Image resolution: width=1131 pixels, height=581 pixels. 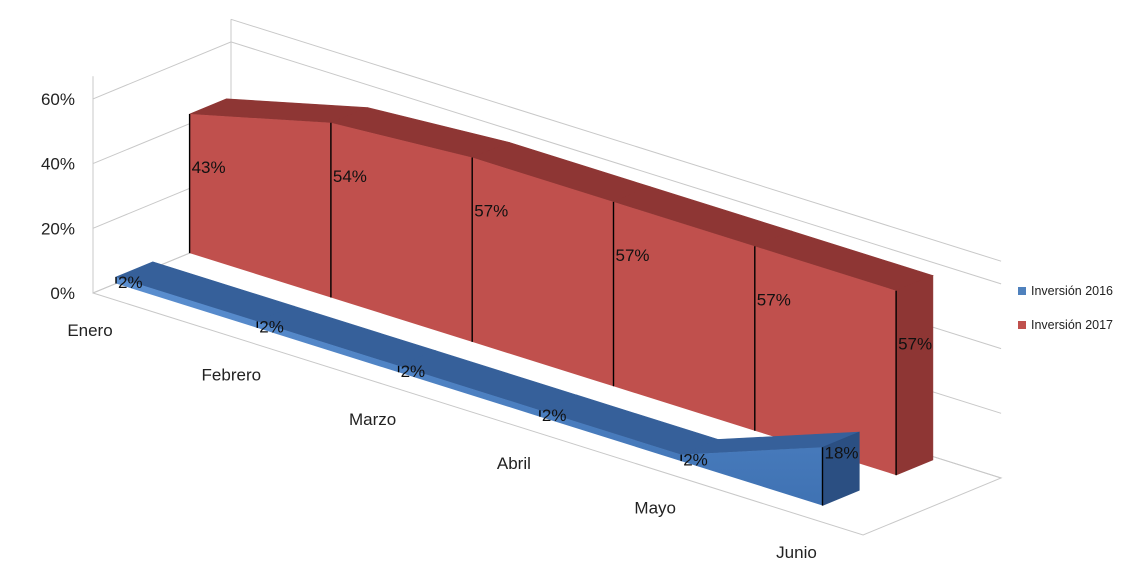 What do you see at coordinates (372, 419) in the screenshot?
I see `x-category-label: Marzo` at bounding box center [372, 419].